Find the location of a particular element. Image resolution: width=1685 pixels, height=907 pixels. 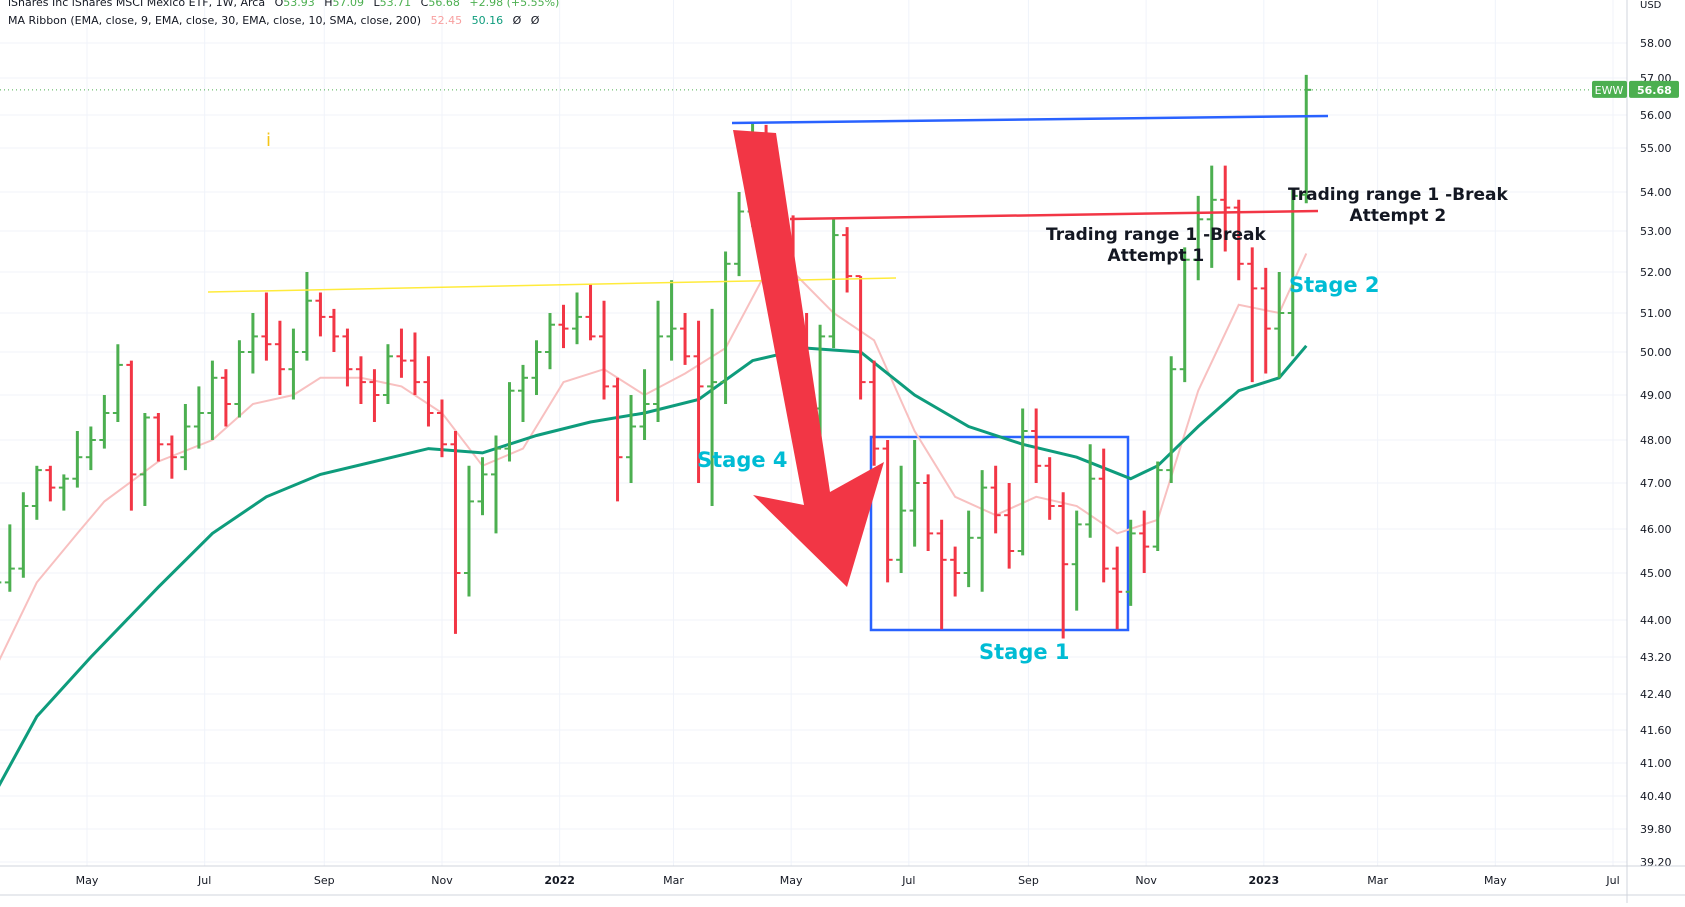

y-tick-label: 40.40 is located at coordinates (1656, 796).